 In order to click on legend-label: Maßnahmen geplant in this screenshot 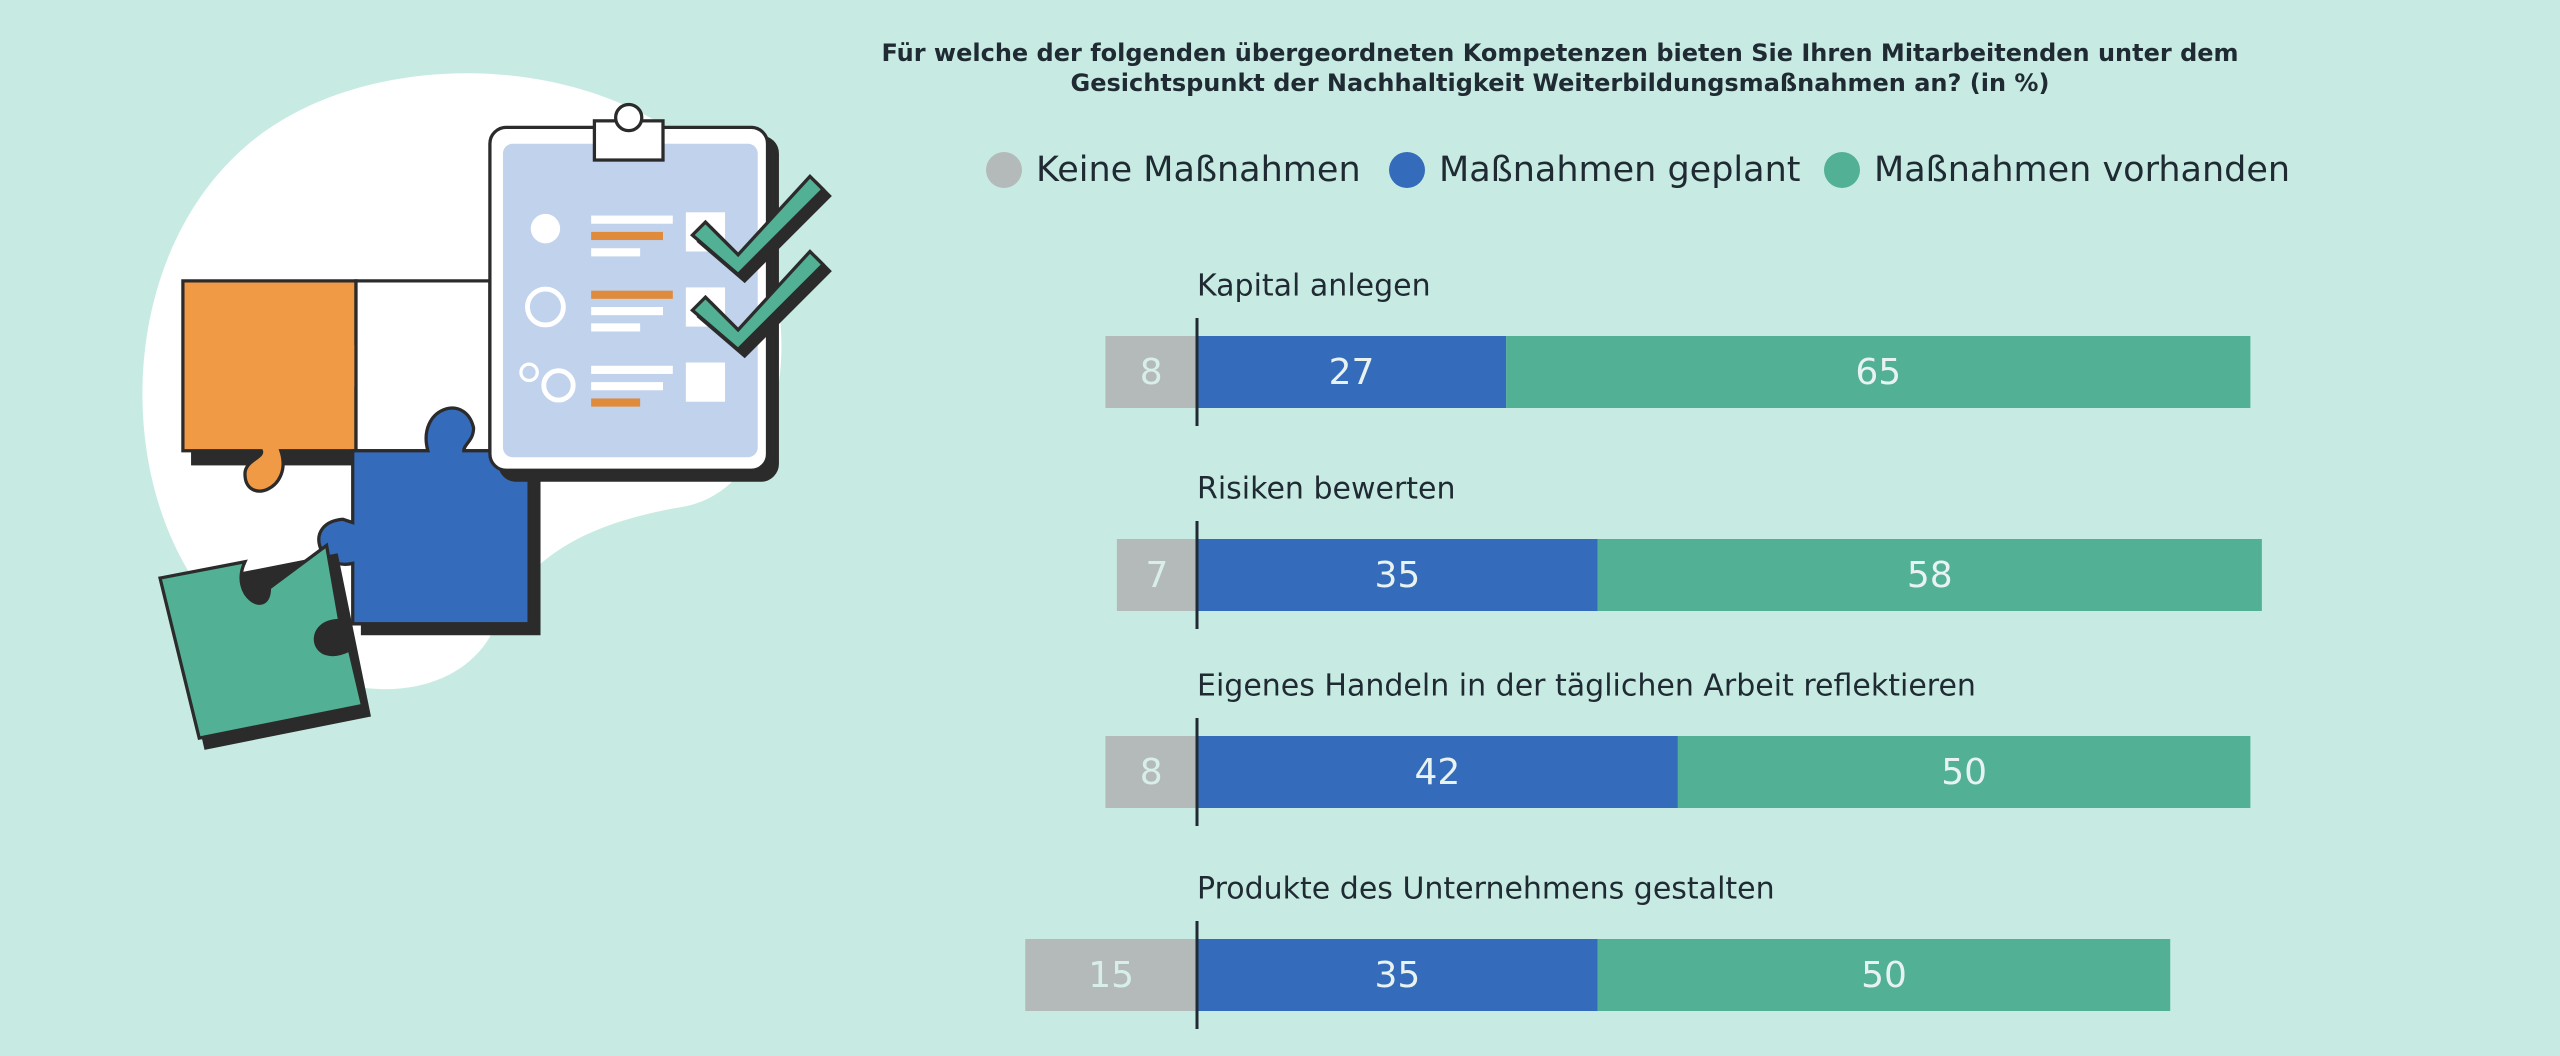, I will do `click(1619, 170)`.